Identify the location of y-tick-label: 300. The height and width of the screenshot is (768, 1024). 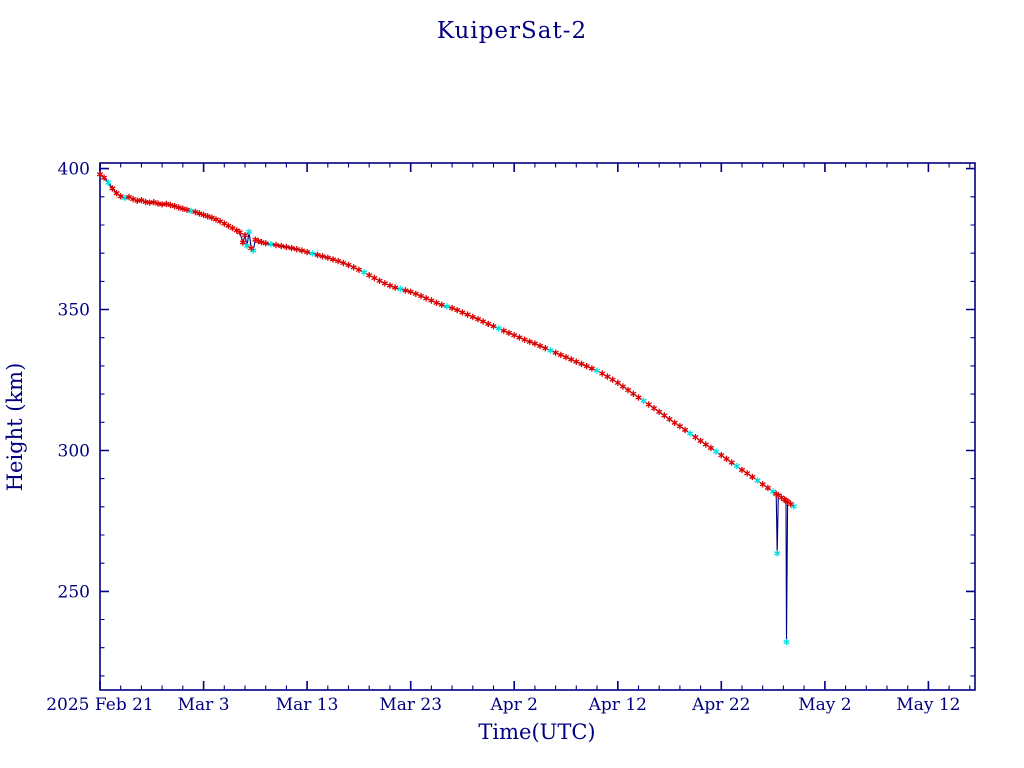
(74, 452).